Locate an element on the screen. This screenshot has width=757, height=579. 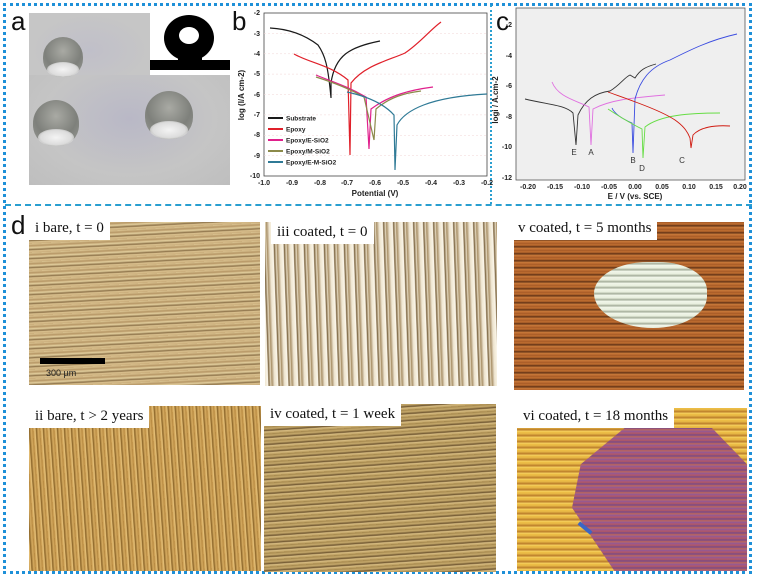
micrograph-iv-coated-1week is located at coordinates (380, 488).